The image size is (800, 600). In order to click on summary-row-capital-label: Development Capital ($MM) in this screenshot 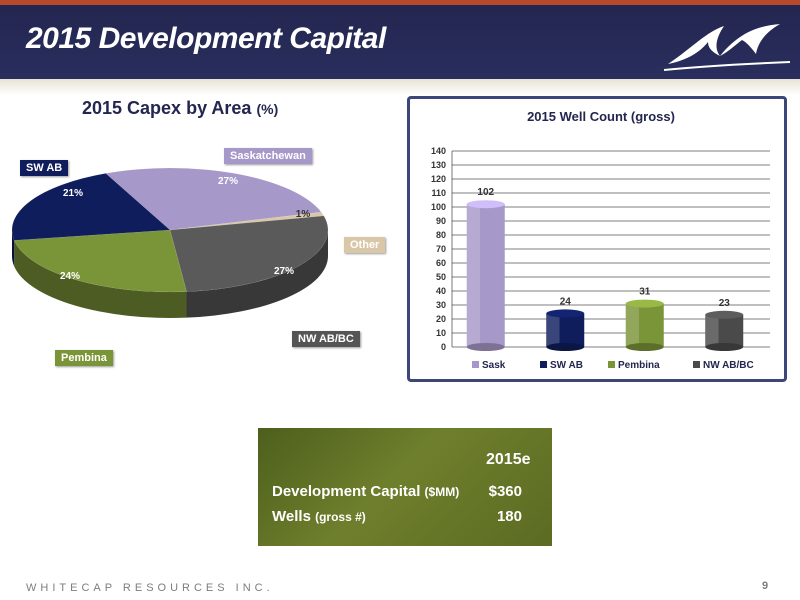, I will do `click(365, 491)`.